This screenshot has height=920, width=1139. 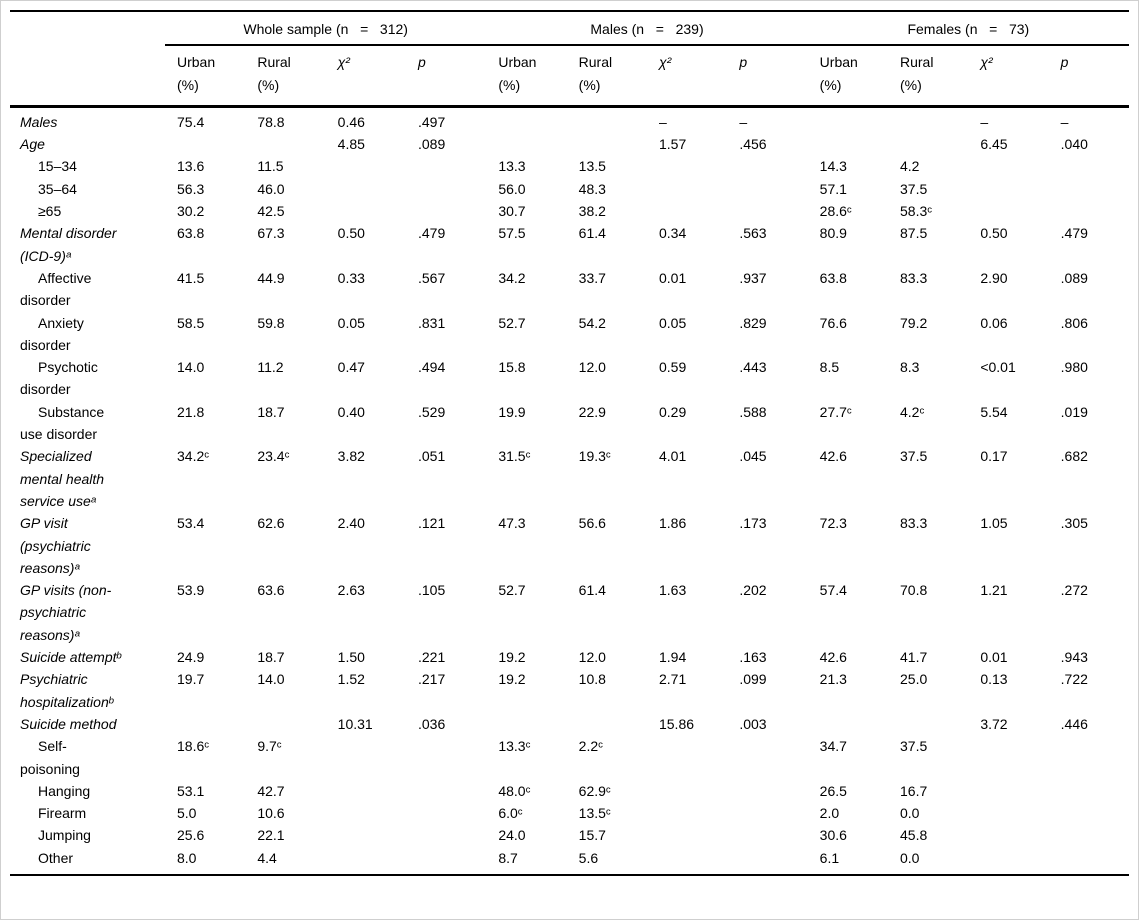 What do you see at coordinates (87, 27) in the screenshot?
I see `stub-header` at bounding box center [87, 27].